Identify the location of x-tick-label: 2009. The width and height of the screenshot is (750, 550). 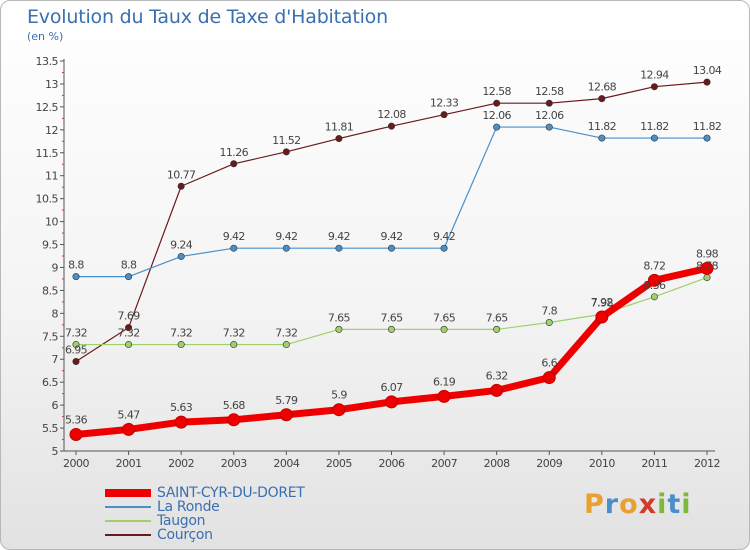
(549, 463).